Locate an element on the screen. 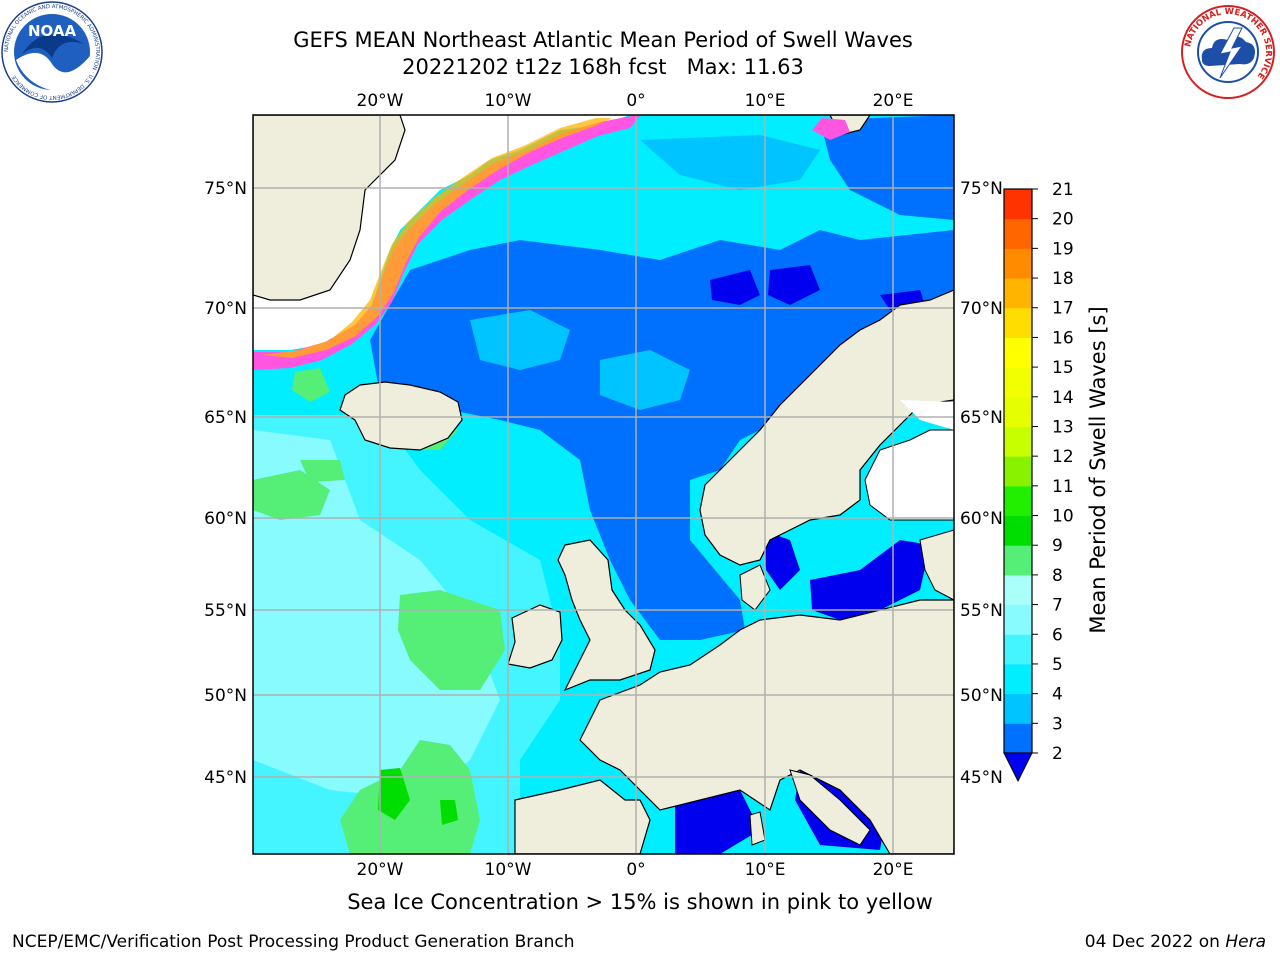  lat-tick-right: 50°N is located at coordinates (981, 696).